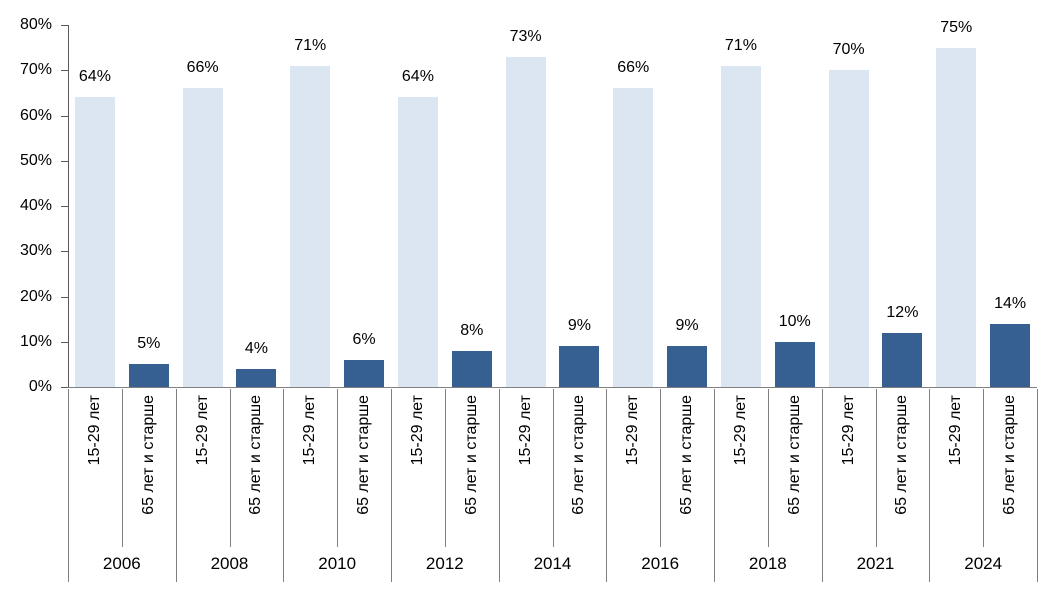  I want to click on bar-value-label: 73%, so click(525, 36).